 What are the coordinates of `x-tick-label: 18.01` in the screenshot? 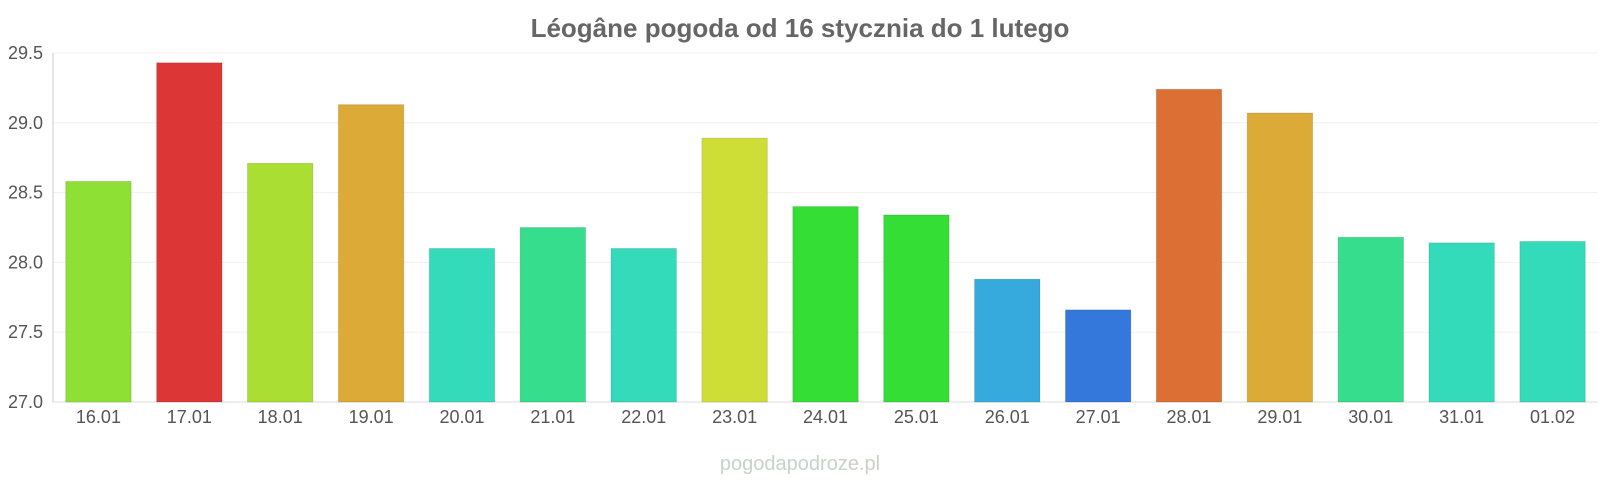 It's located at (280, 417).